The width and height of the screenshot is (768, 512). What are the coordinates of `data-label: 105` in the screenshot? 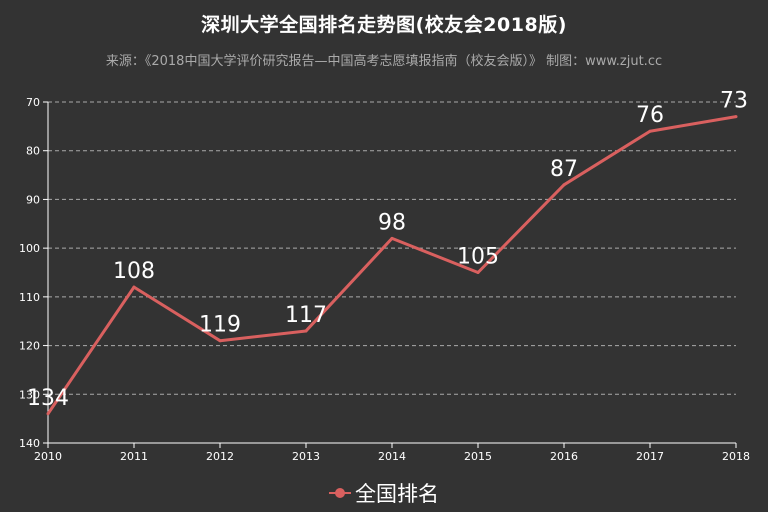 It's located at (478, 257).